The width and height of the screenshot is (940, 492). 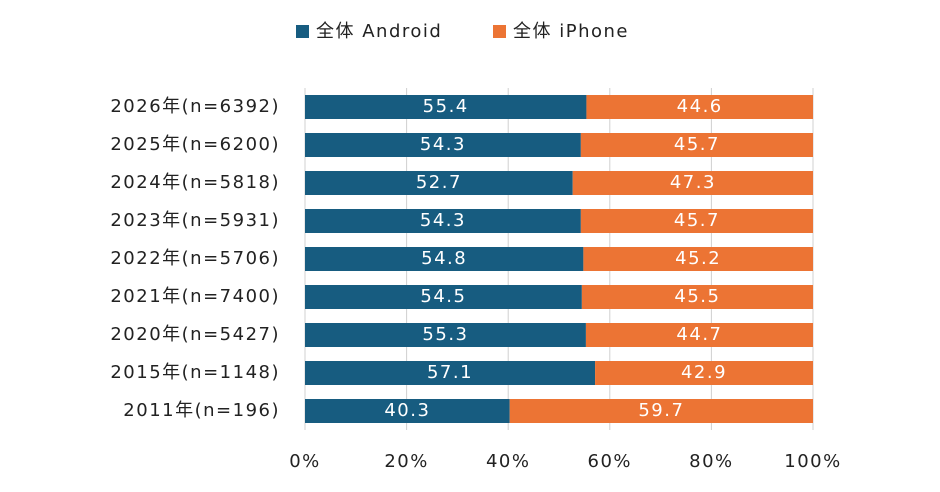 What do you see at coordinates (305, 461) in the screenshot?
I see `x-tick-label: 0%` at bounding box center [305, 461].